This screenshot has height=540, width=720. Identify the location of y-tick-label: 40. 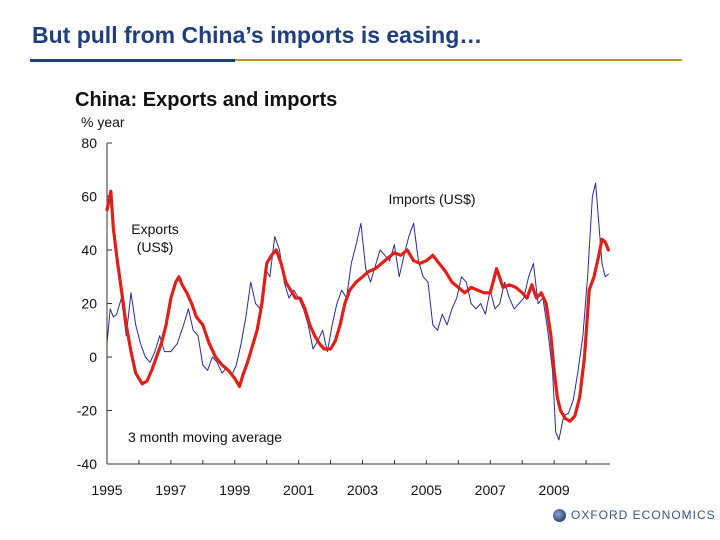
(89, 250).